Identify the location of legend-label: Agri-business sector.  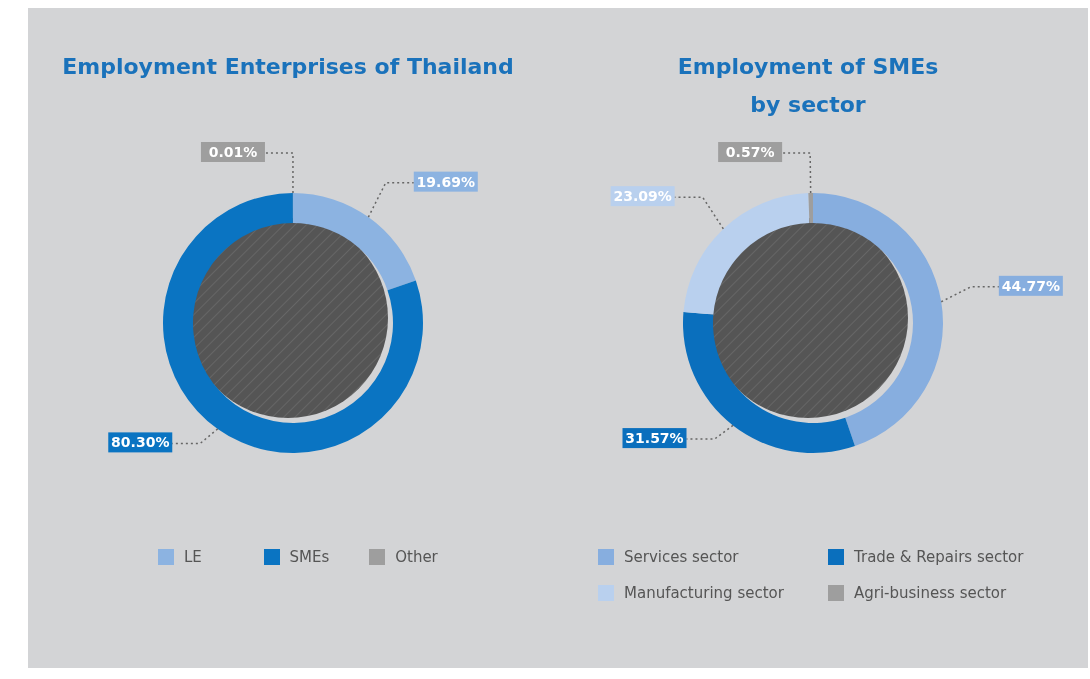
(930, 593).